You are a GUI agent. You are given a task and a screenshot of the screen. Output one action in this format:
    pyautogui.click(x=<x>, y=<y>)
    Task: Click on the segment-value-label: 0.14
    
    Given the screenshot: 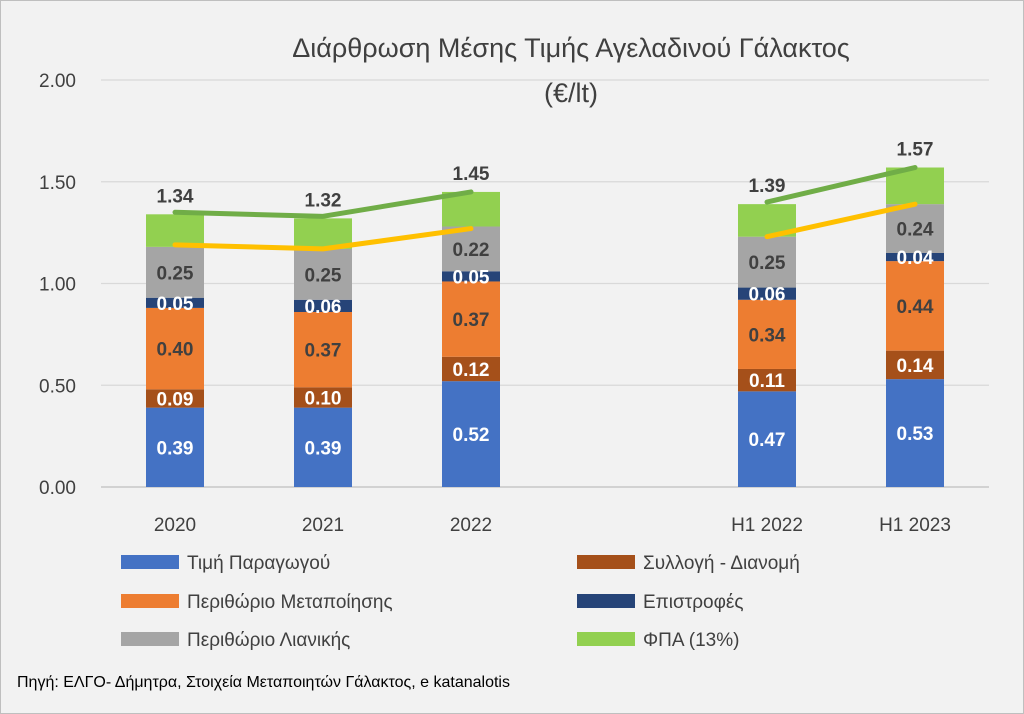 What is the action you would take?
    pyautogui.click(x=915, y=366)
    